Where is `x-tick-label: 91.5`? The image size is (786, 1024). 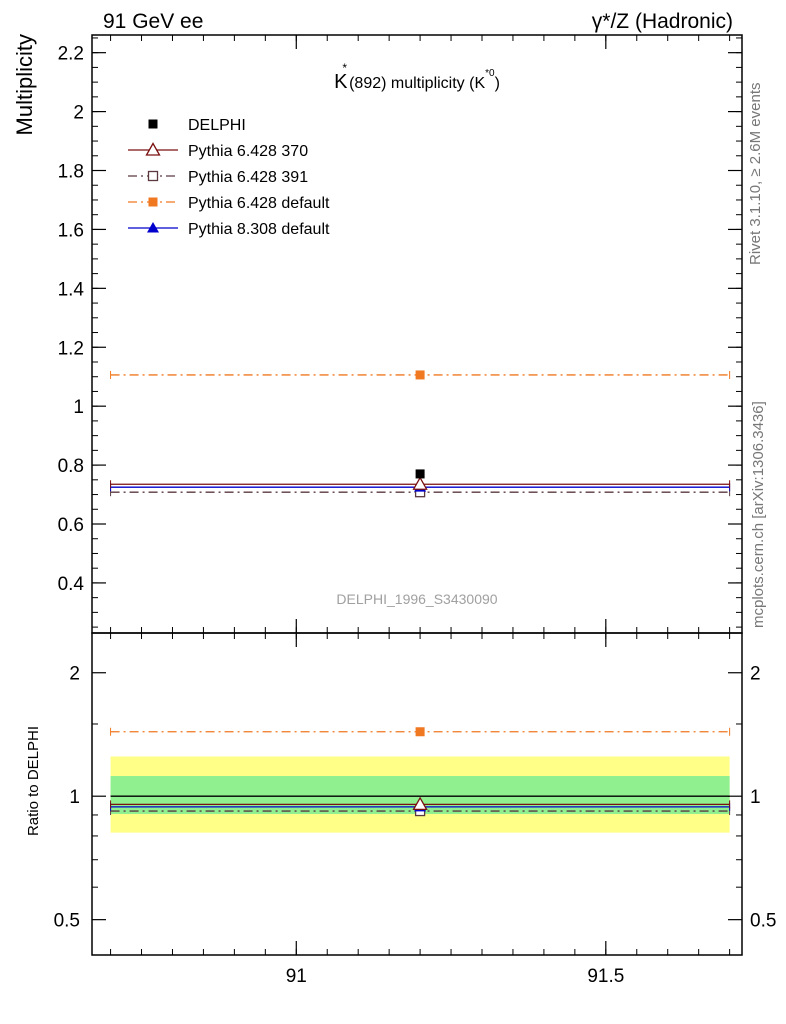 x-tick-label: 91.5 is located at coordinates (605, 976).